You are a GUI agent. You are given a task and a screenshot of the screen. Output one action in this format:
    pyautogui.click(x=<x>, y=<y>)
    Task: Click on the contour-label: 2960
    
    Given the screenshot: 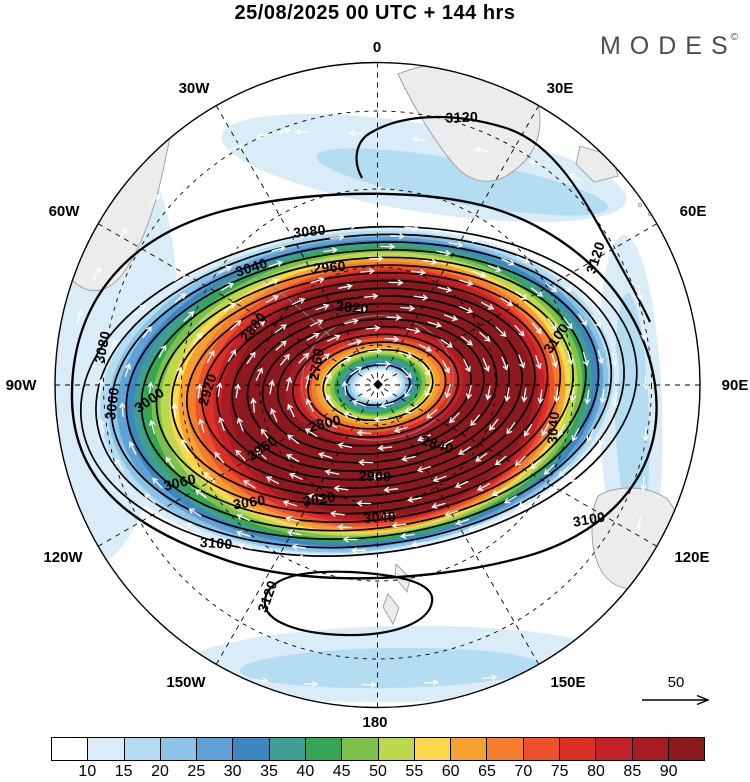 What is the action you would take?
    pyautogui.click(x=330, y=267)
    